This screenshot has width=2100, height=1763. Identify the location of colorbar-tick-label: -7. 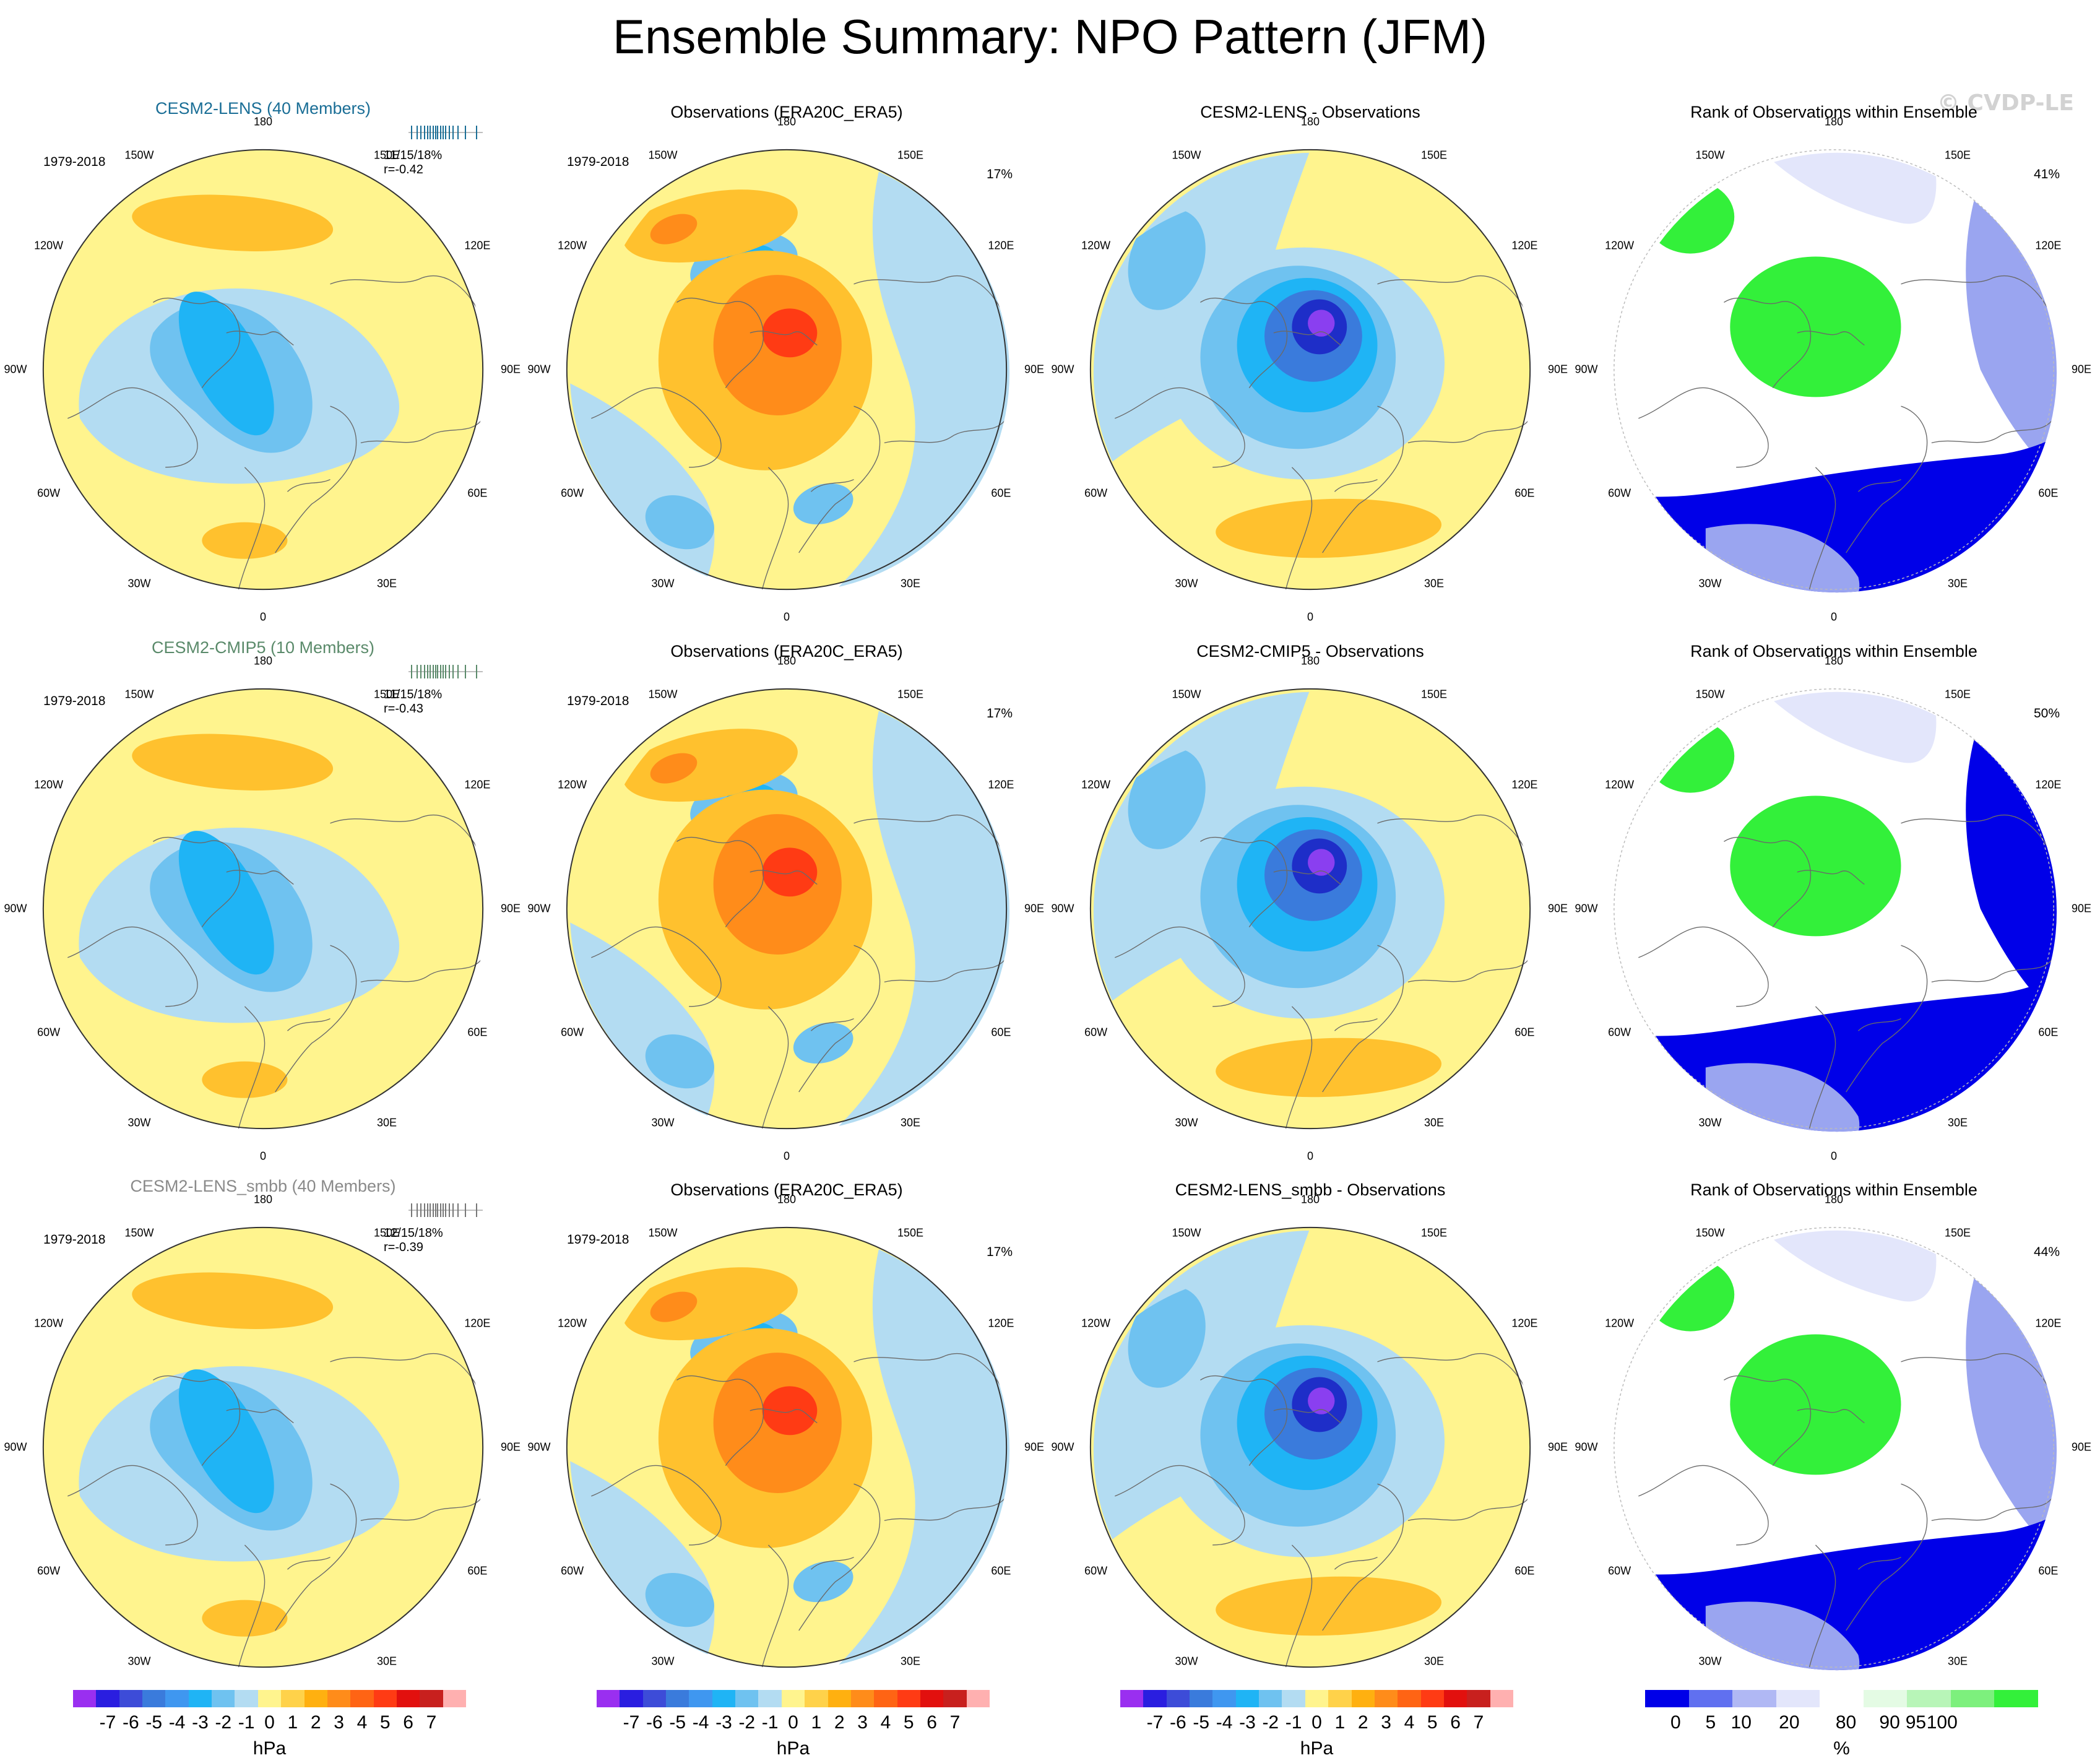
(1155, 1722).